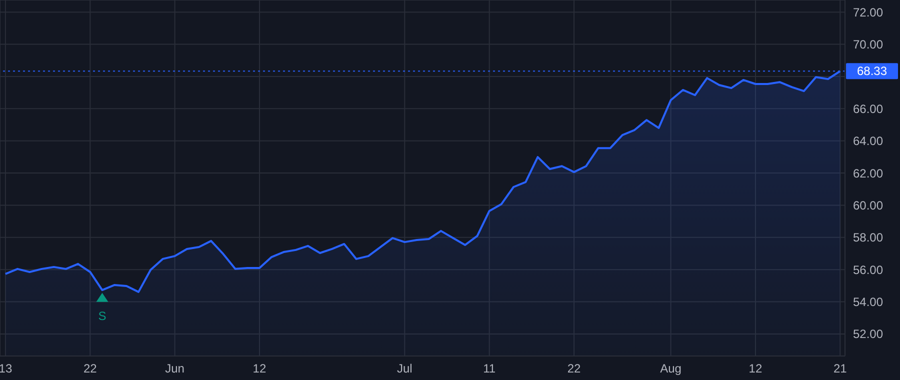 The width and height of the screenshot is (900, 380). Describe the element at coordinates (404, 369) in the screenshot. I see `x-tick-label: Jul` at that location.